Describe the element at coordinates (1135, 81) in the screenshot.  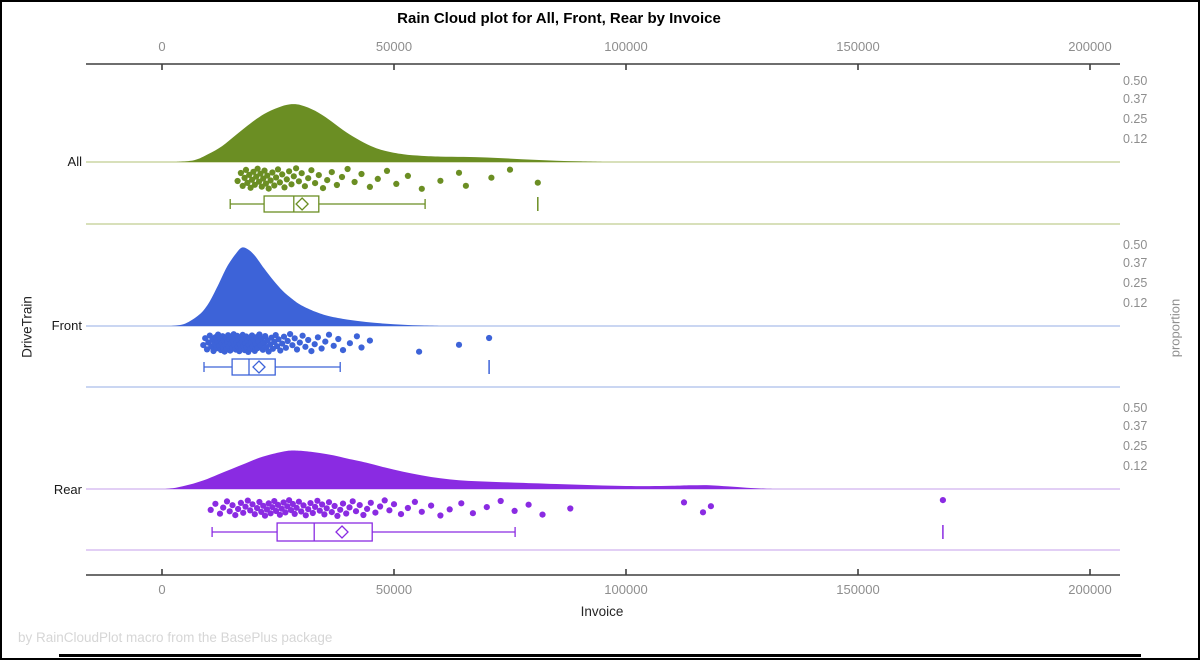
I see `proportion-tick-label: 0.50` at that location.